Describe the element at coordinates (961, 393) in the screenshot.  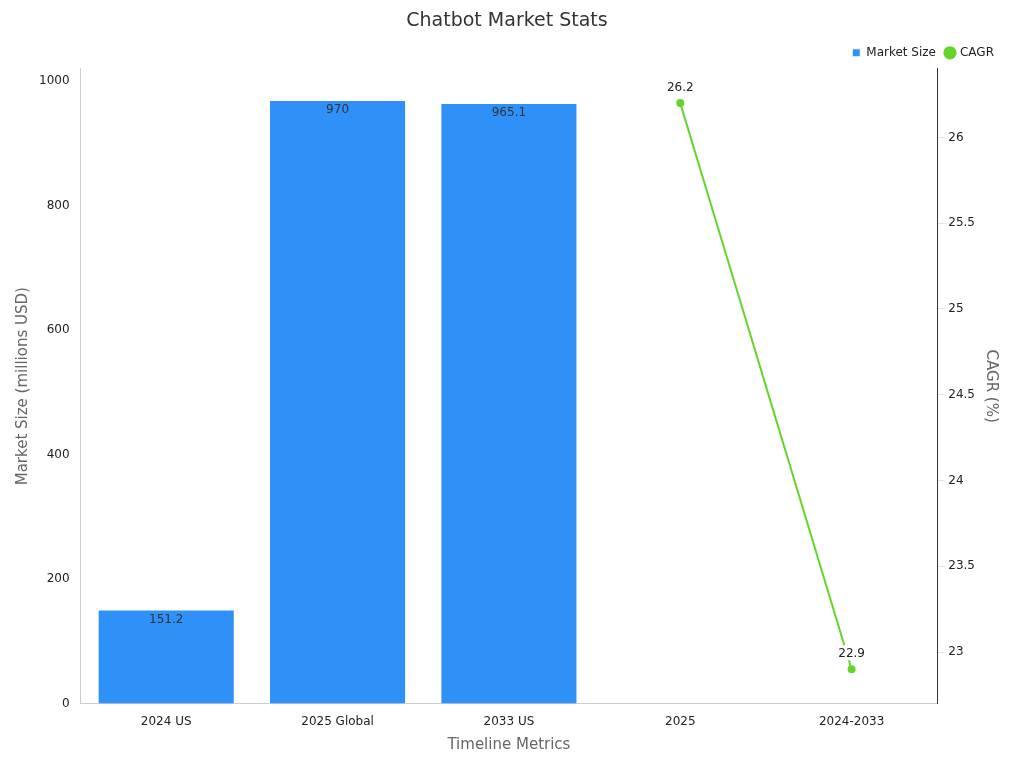
I see `y2-tick-label: 24.5` at that location.